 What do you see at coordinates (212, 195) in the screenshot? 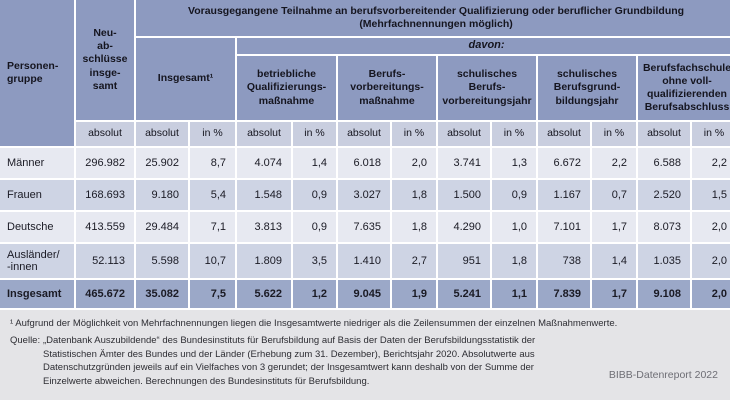
I see `data-cell: 5,4` at bounding box center [212, 195].